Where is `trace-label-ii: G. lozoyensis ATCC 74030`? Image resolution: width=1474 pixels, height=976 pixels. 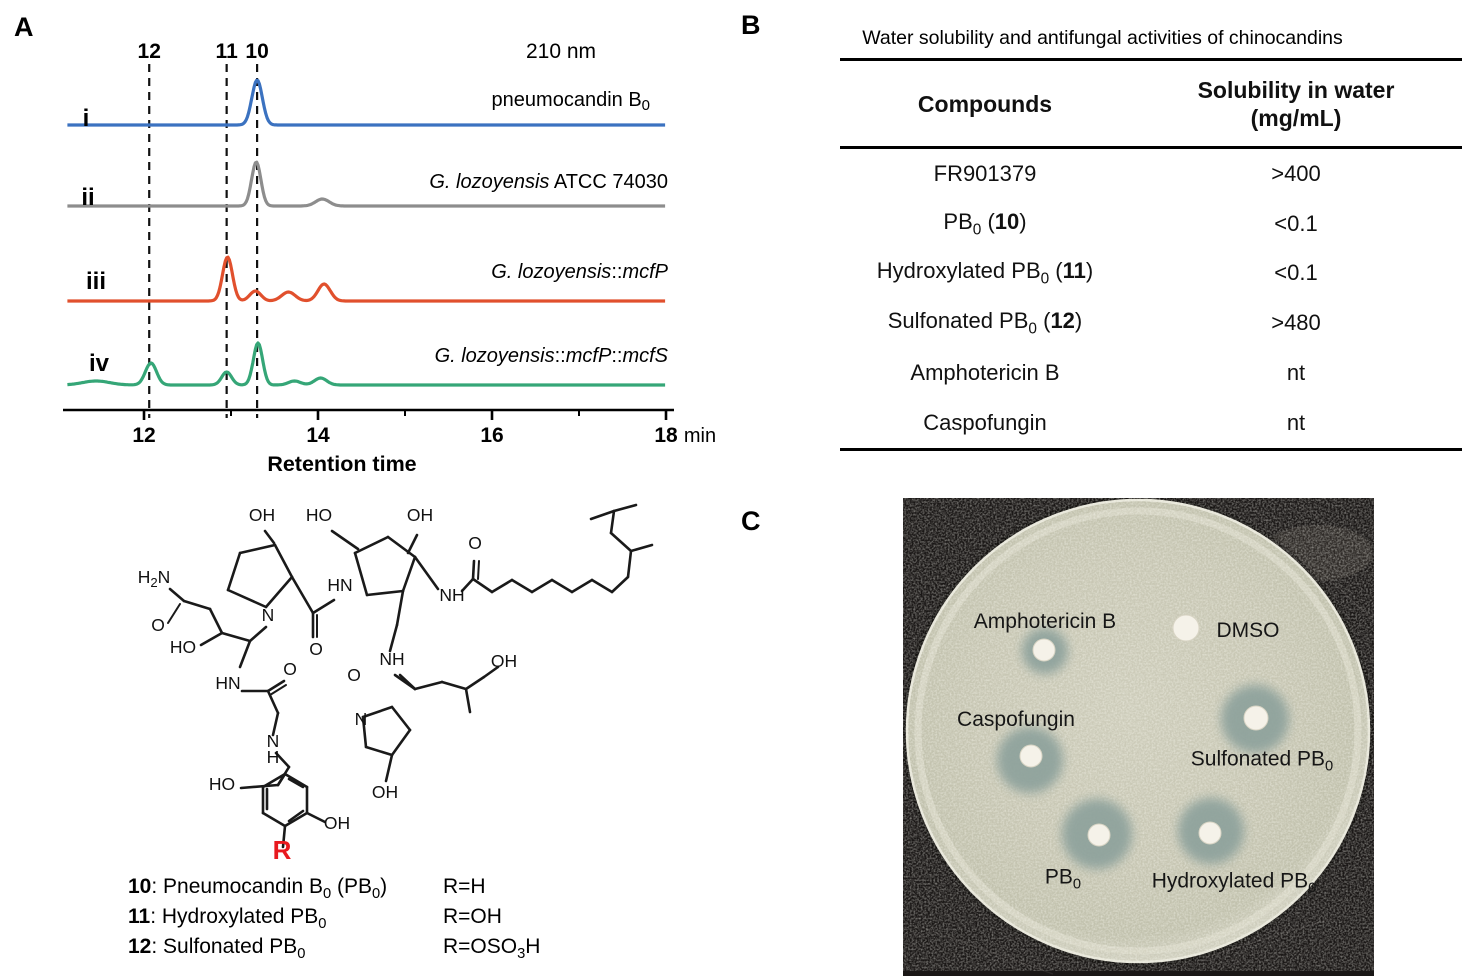 trace-label-ii: G. lozoyensis ATCC 74030 is located at coordinates (548, 182).